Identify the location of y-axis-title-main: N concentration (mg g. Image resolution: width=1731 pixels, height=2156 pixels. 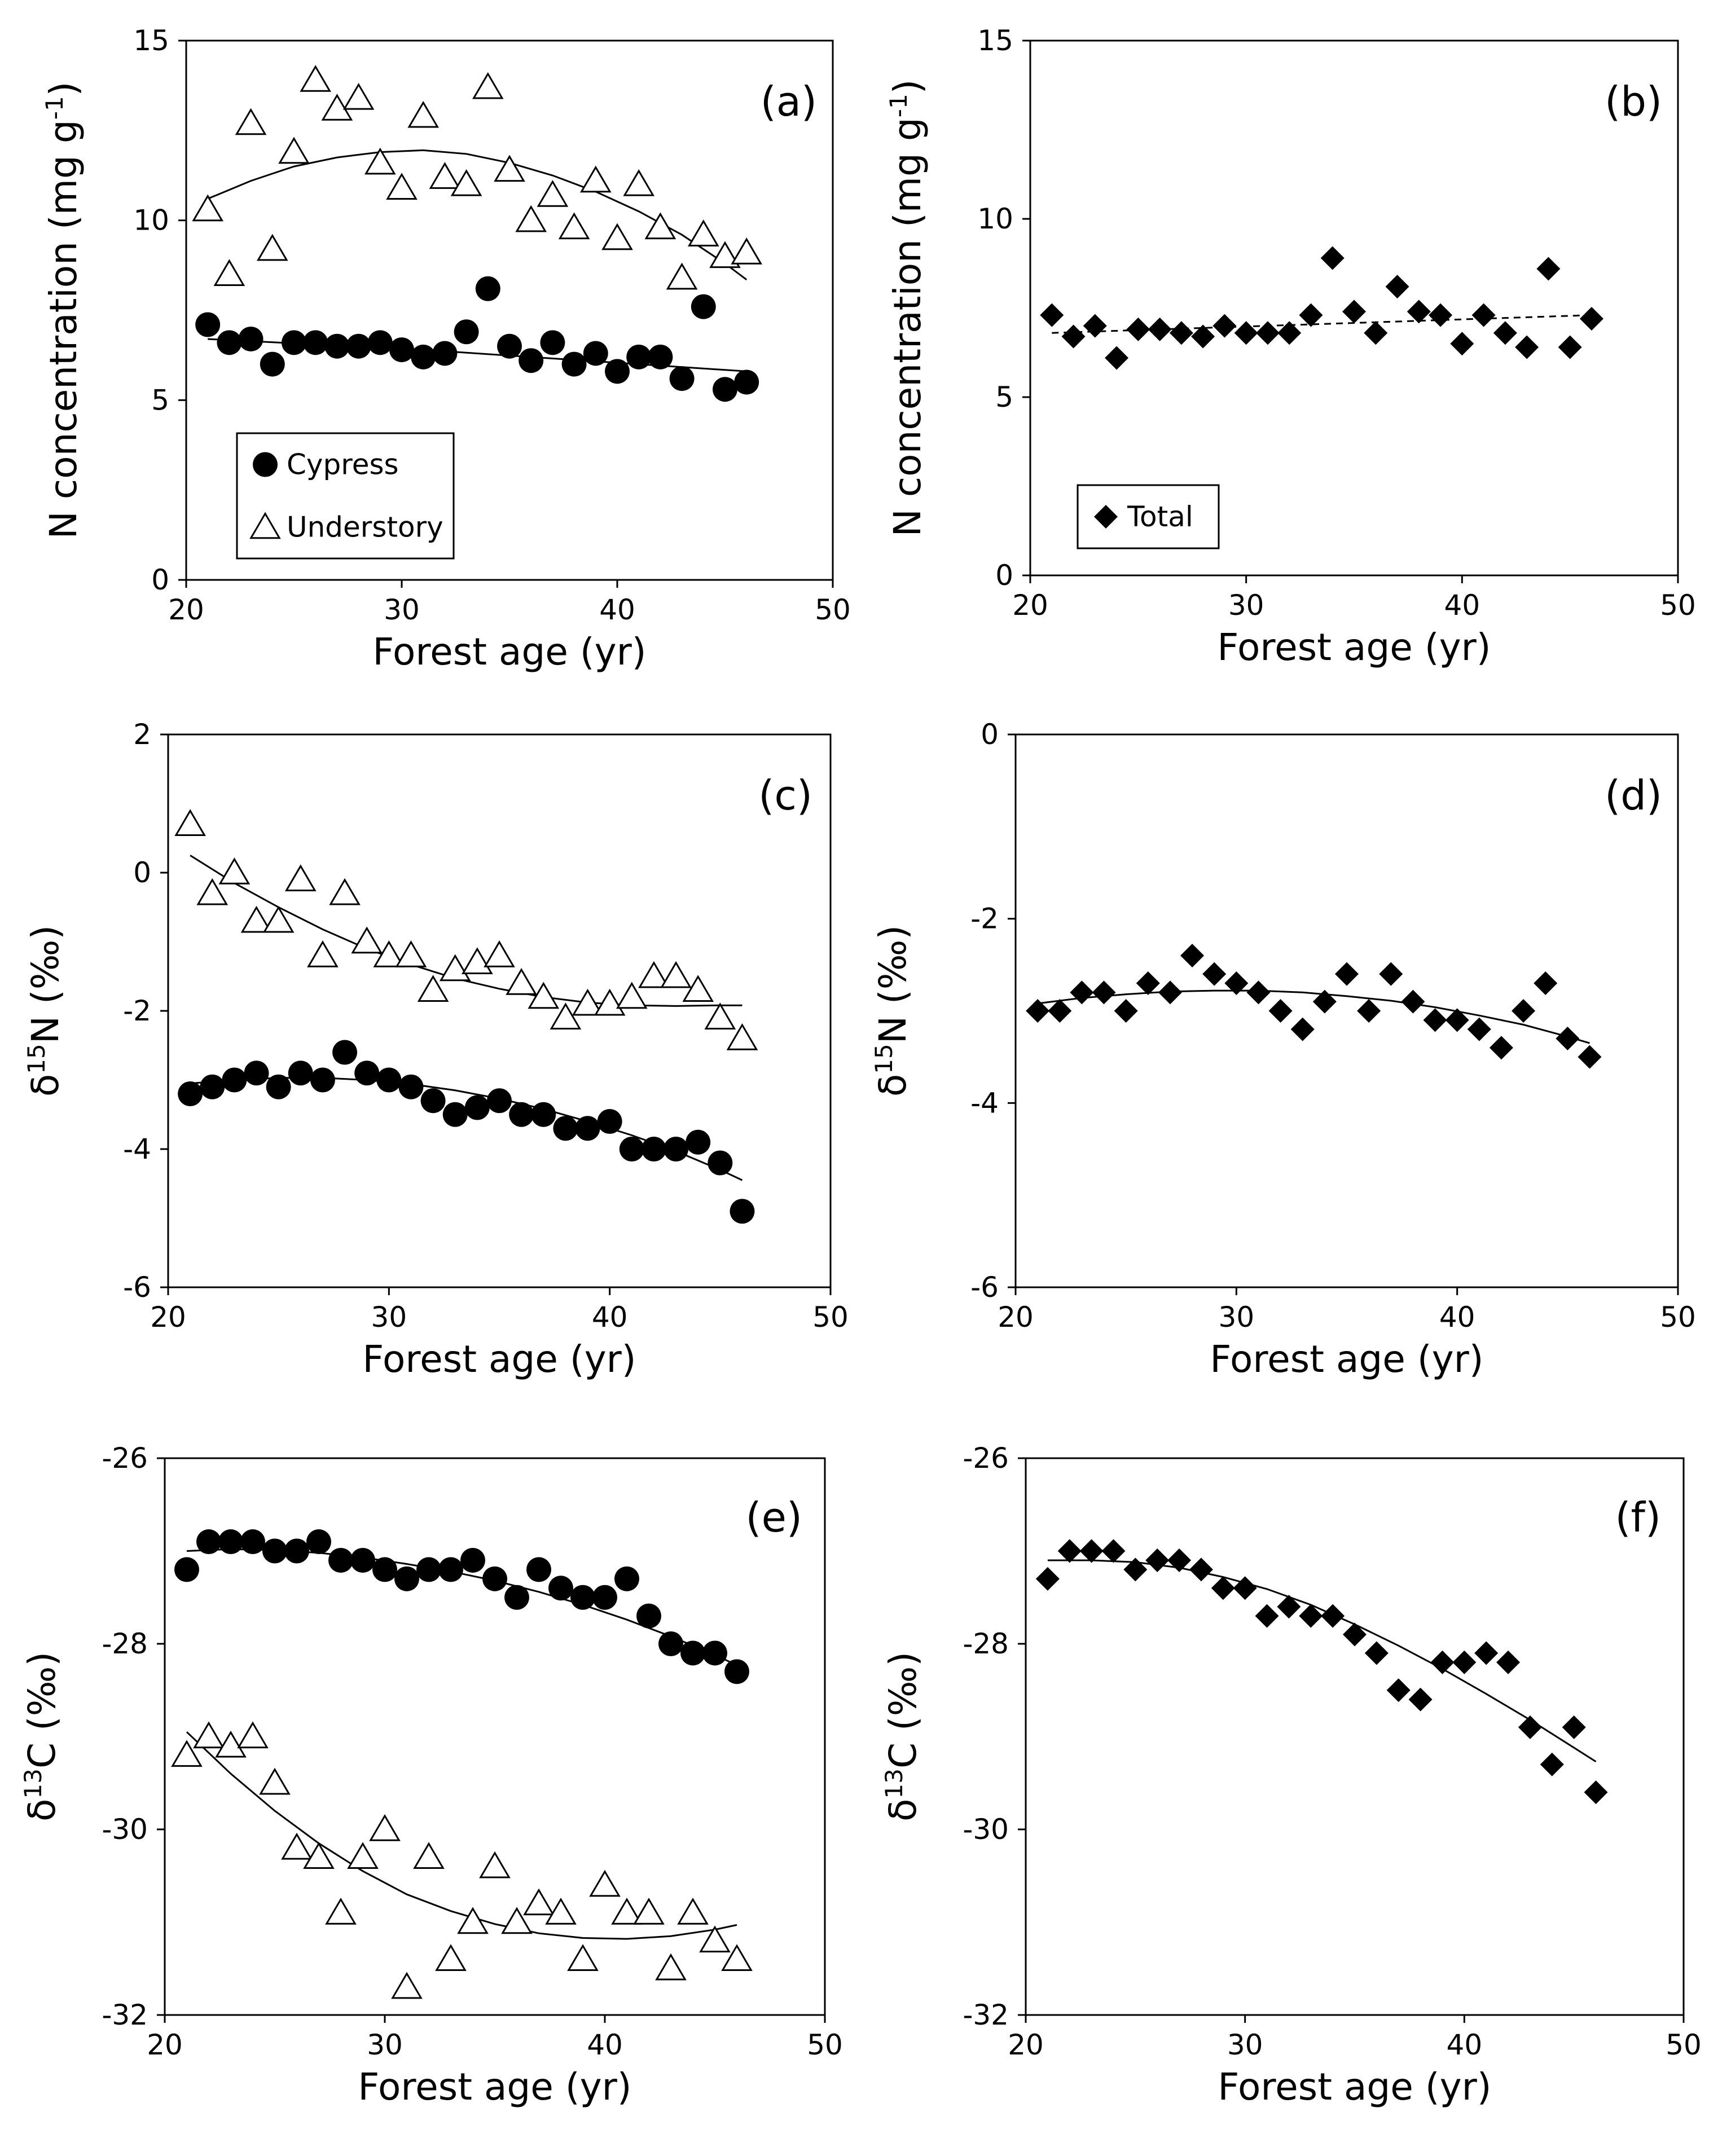
(907, 326).